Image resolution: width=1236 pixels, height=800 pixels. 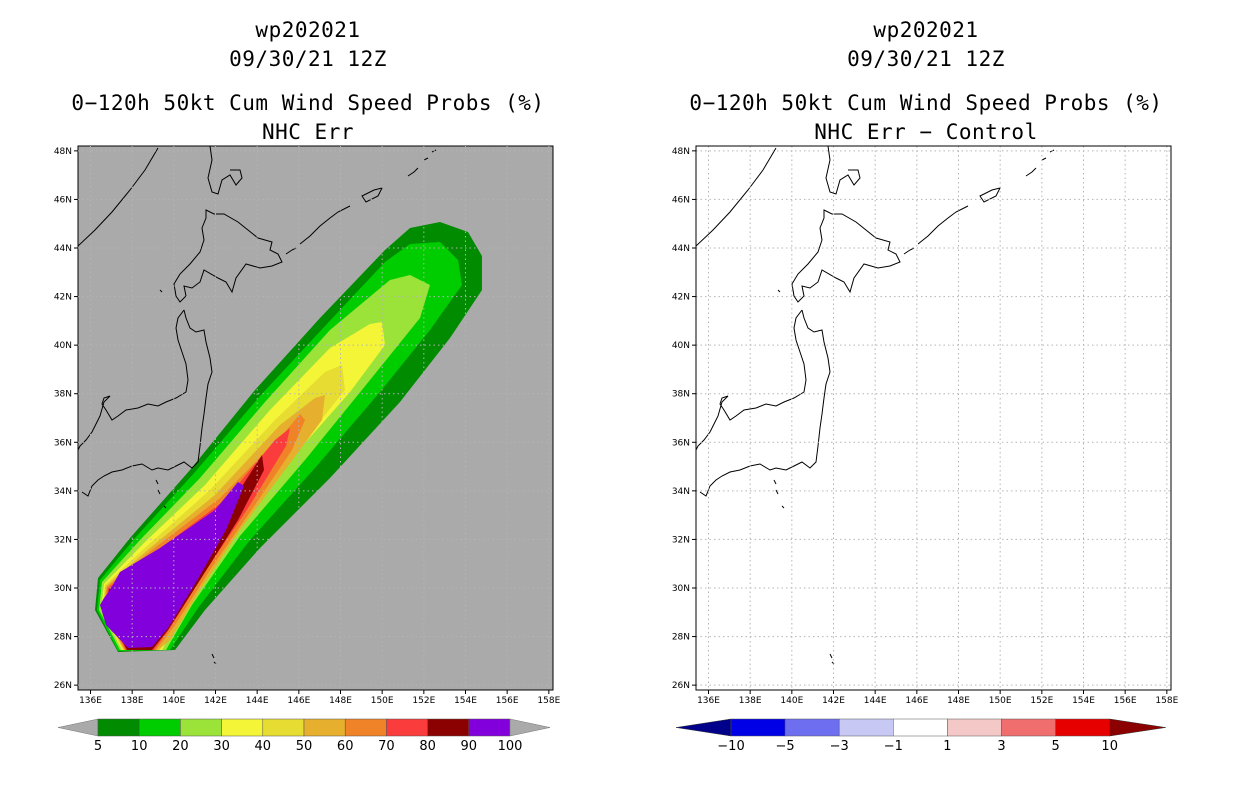 I want to click on colorbar-label: 80, so click(x=427, y=746).